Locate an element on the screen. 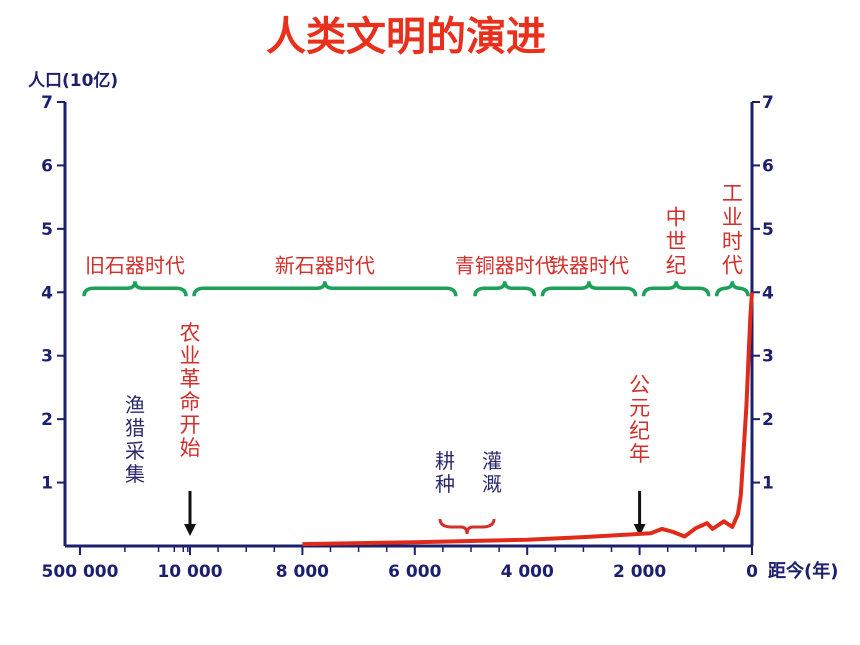  annotation-char: 种 is located at coordinates (445, 484).